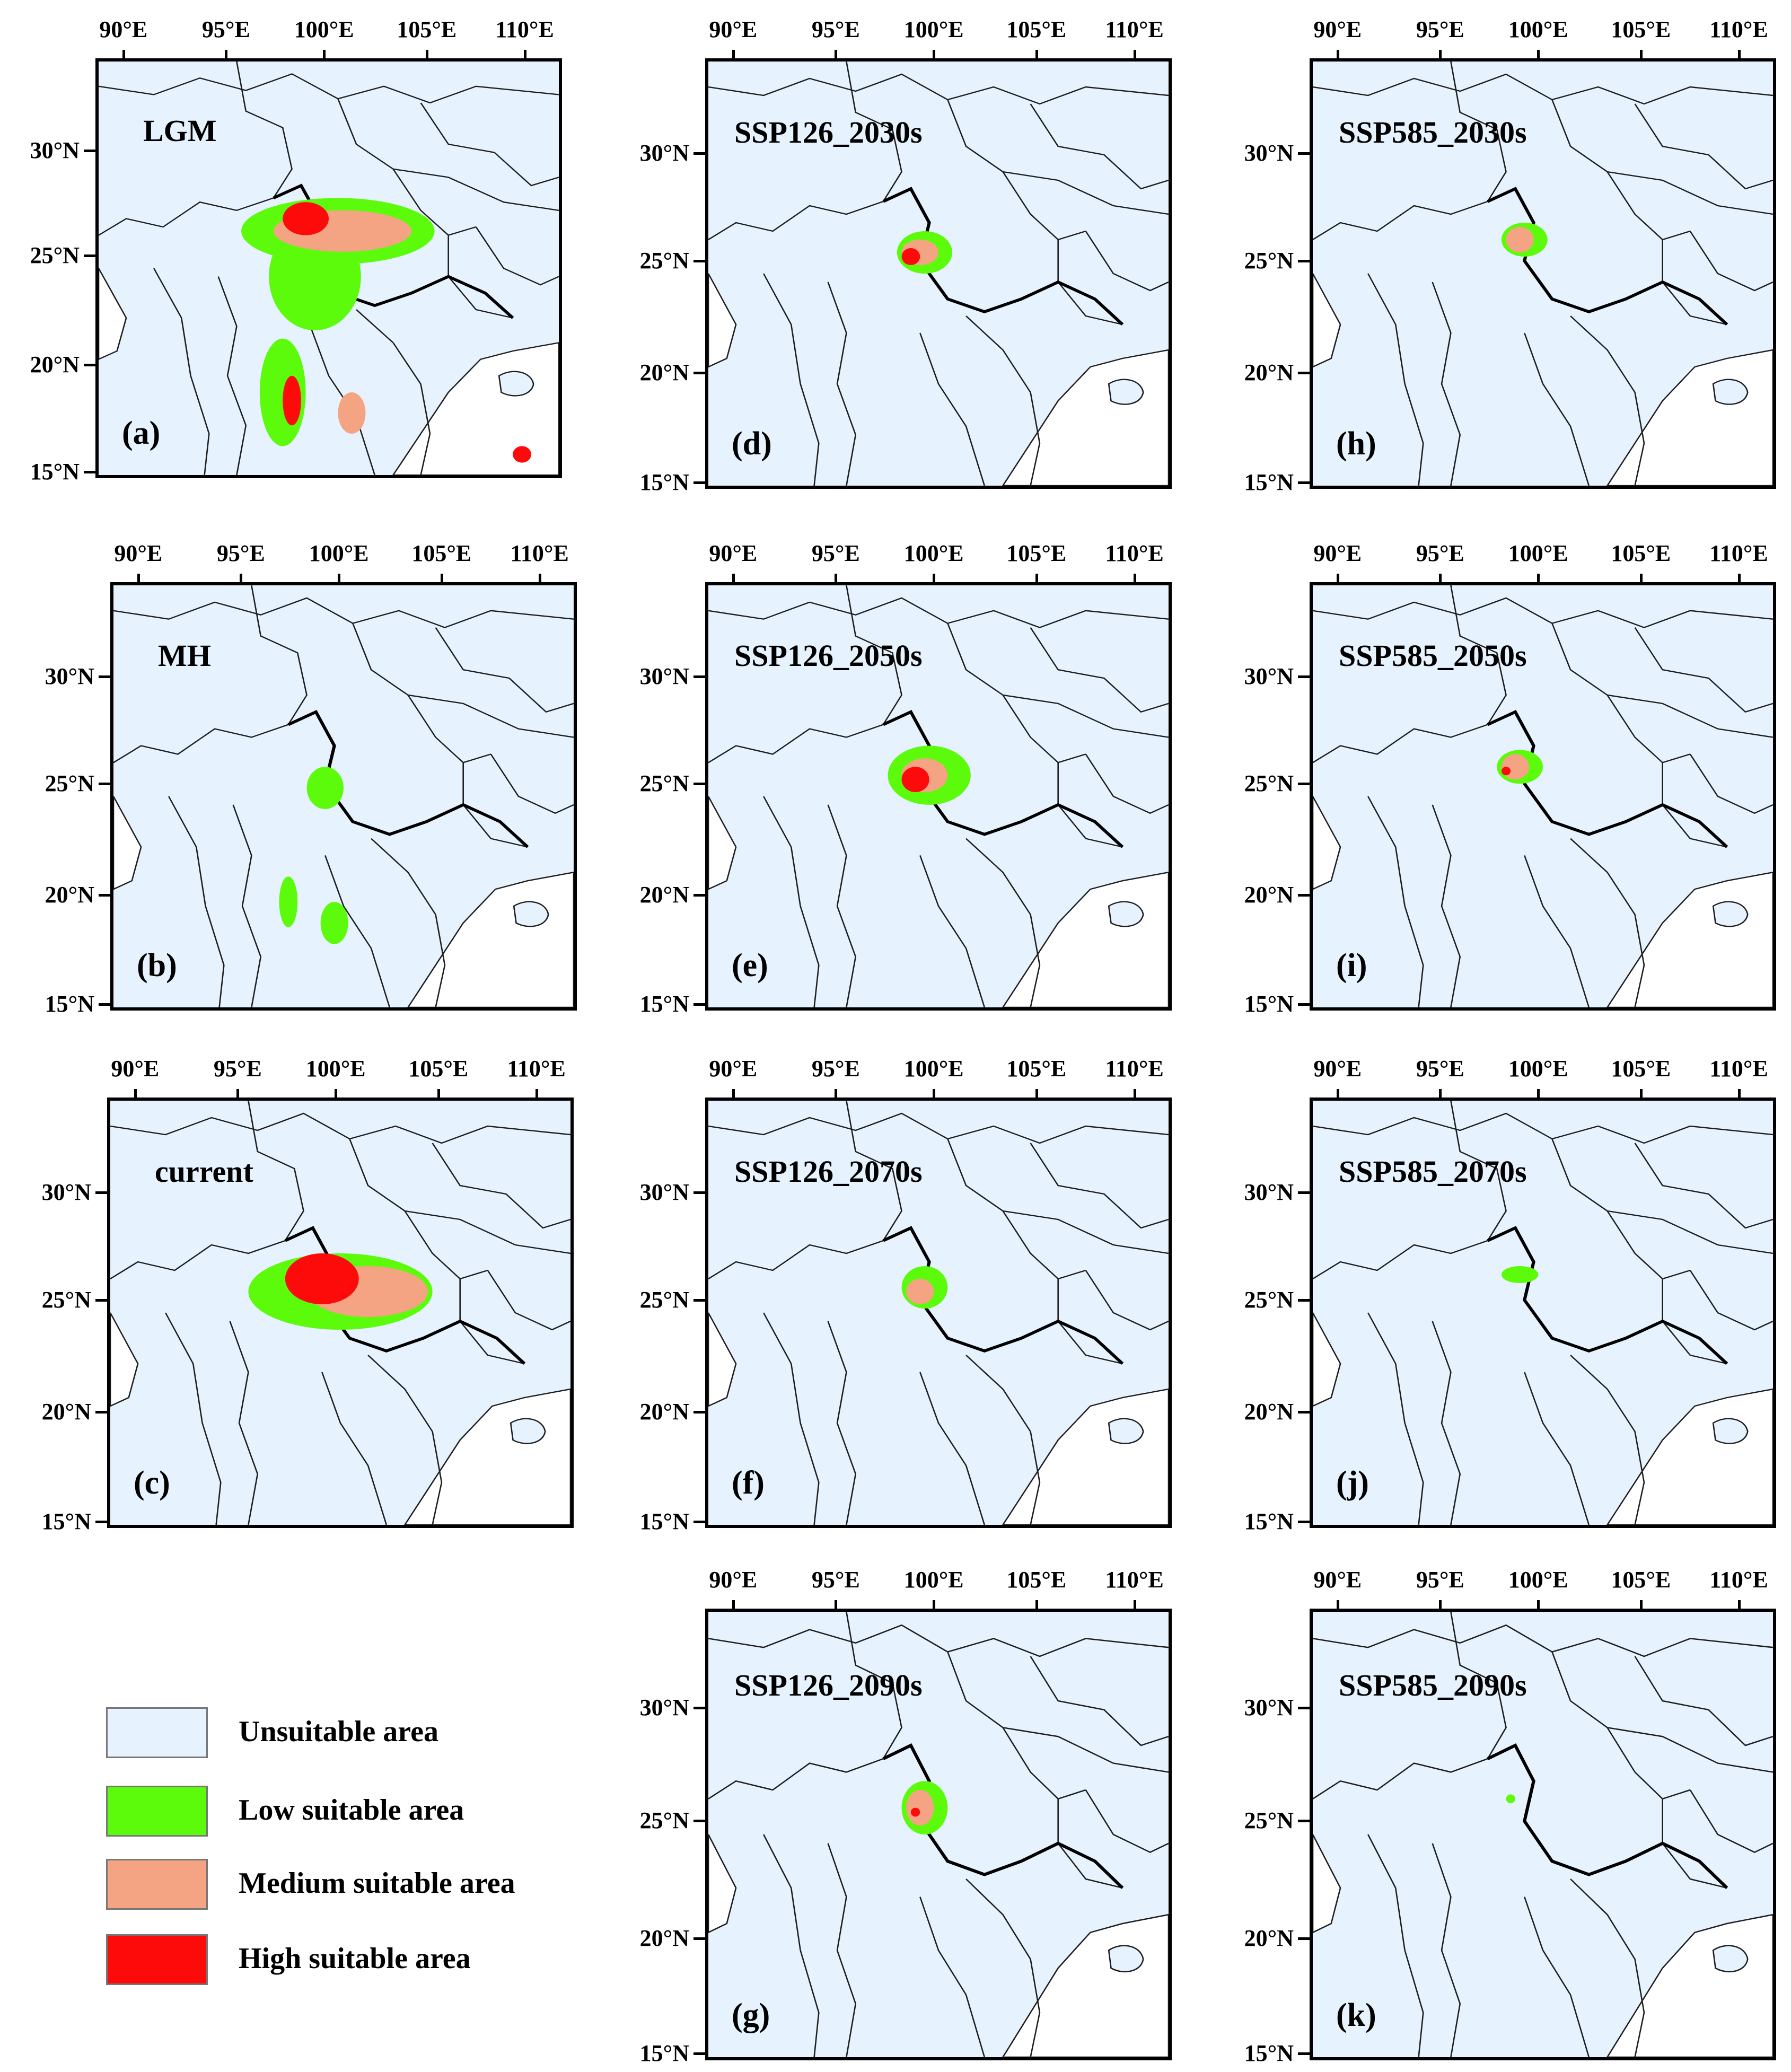 The image size is (1791, 2072). I want to click on scenario-label: LGM, so click(180, 130).